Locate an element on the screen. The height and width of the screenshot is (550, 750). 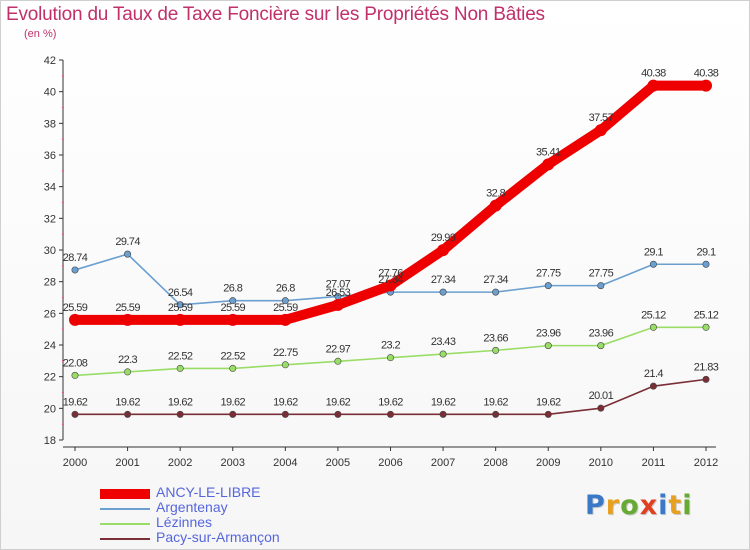
data-label: 25.12 is located at coordinates (653, 315).